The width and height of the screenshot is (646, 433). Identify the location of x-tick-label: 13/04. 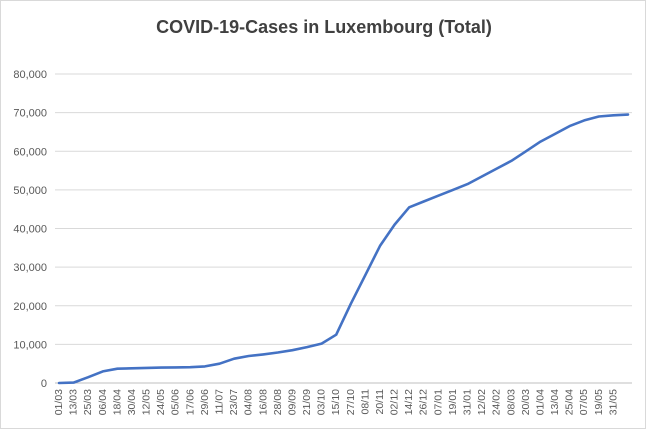
(555, 402).